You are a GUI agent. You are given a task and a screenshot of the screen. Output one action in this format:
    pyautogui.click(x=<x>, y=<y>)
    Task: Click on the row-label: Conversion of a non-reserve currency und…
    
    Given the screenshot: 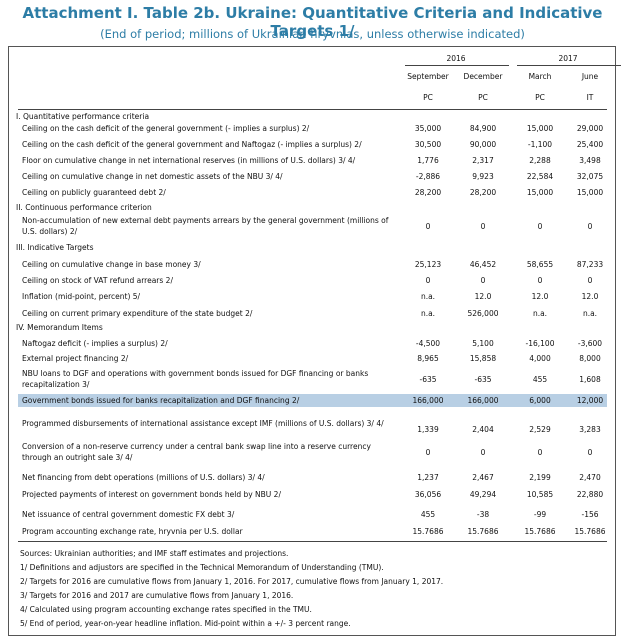 What is the action you would take?
    pyautogui.click(x=196, y=452)
    